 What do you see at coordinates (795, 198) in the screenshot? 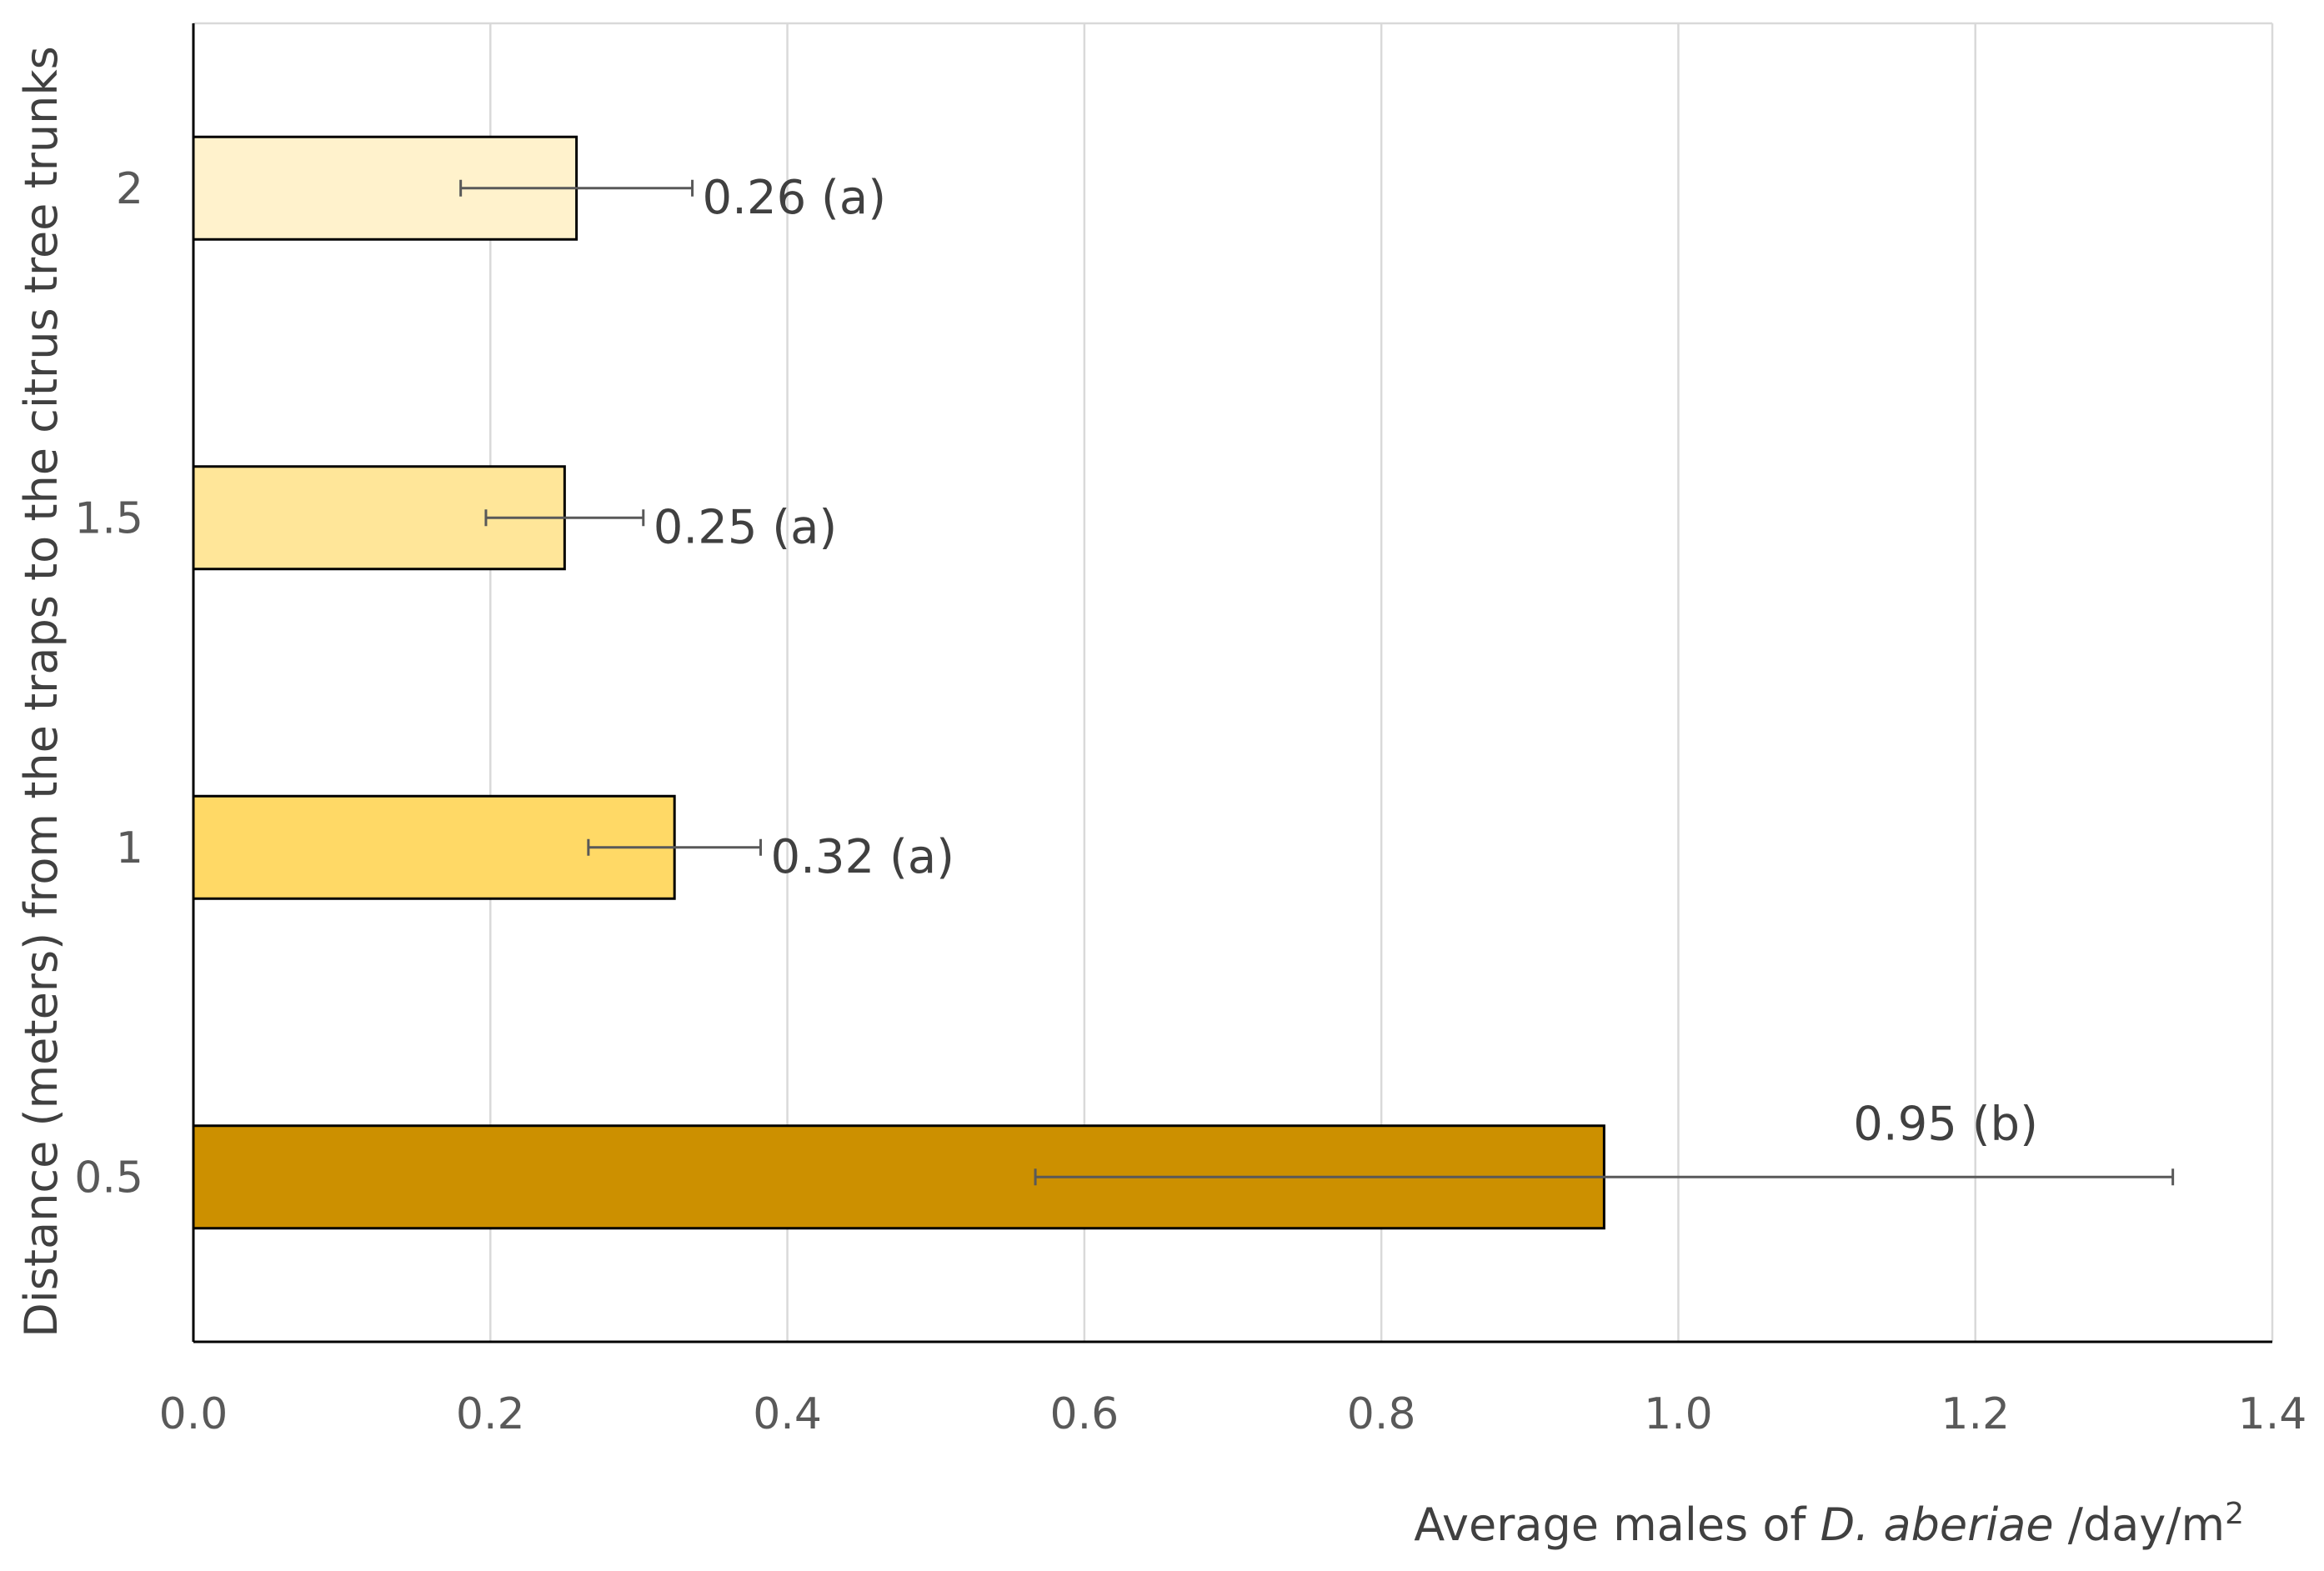
I see `data-label: 0.26 (a)` at bounding box center [795, 198].